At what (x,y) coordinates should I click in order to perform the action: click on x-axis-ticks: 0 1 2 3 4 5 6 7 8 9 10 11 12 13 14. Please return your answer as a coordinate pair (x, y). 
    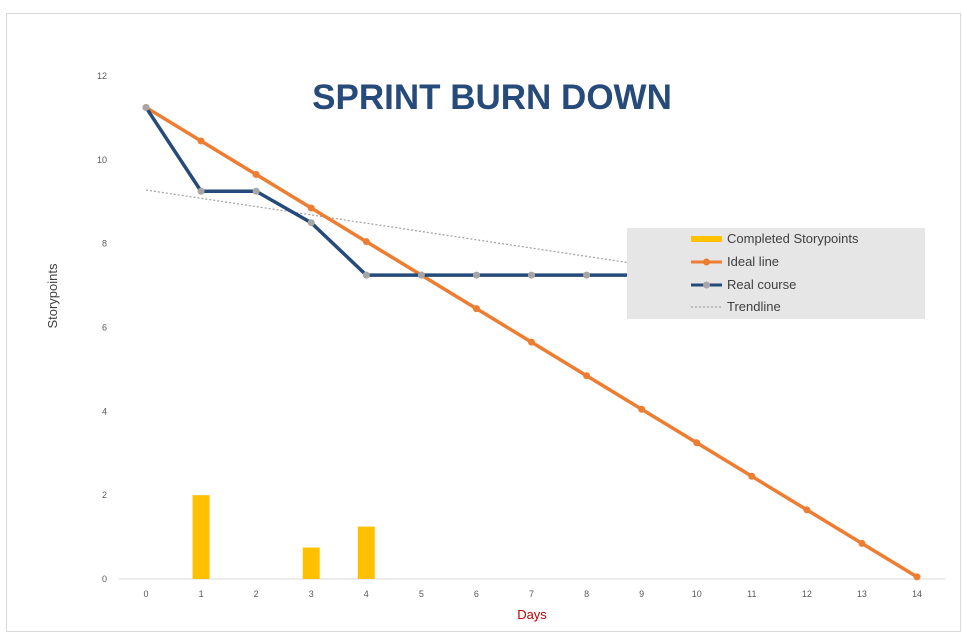
    Looking at the image, I should click on (532, 594).